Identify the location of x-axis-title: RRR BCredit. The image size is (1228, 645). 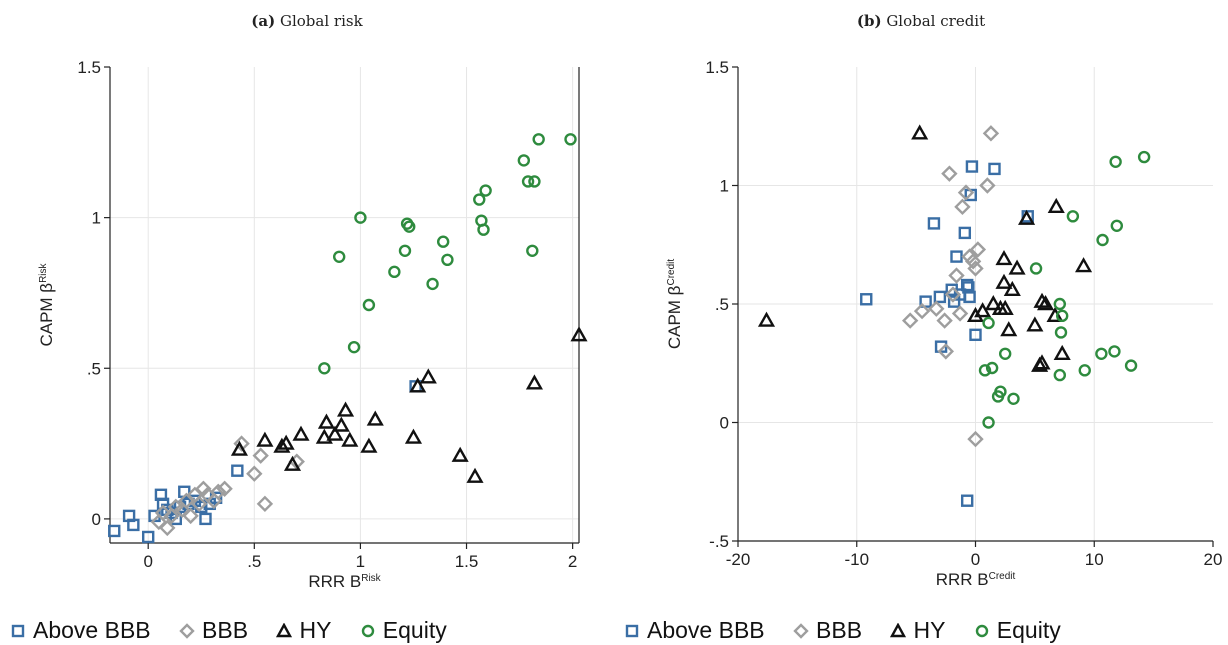
(976, 579).